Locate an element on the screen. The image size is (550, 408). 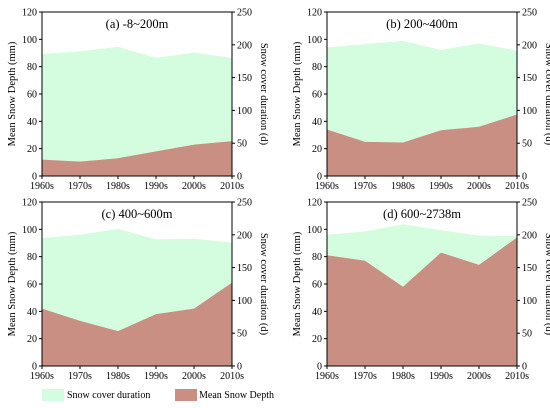
duration-area is located at coordinates (137, 111).